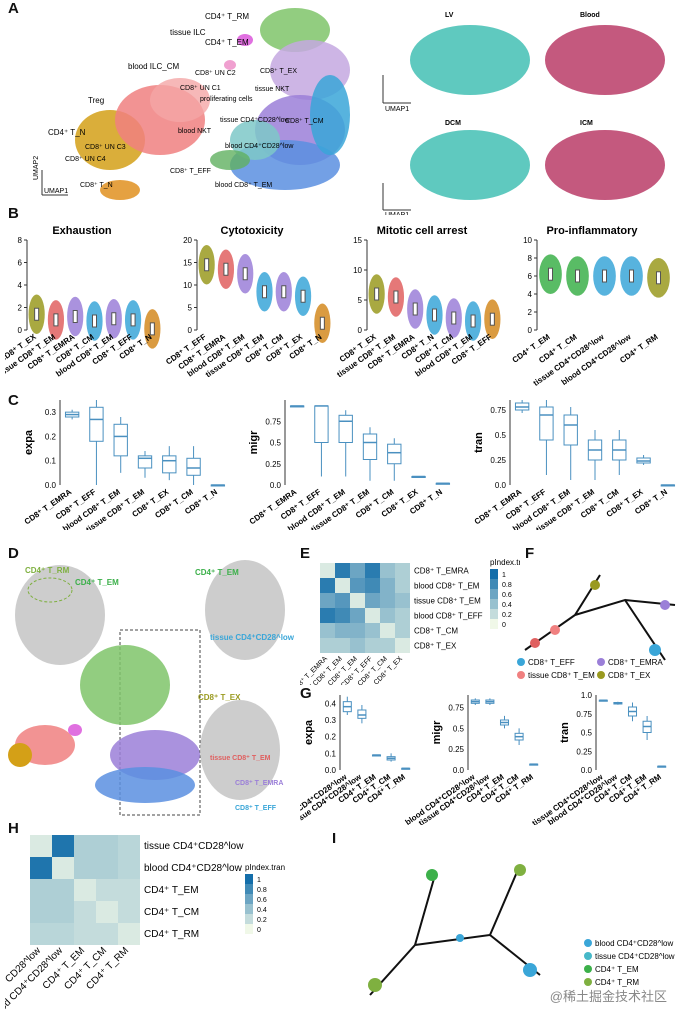 The height and width of the screenshot is (1011, 685). Describe the element at coordinates (437, 732) in the screenshot. I see `y-axis-label: migr` at that location.